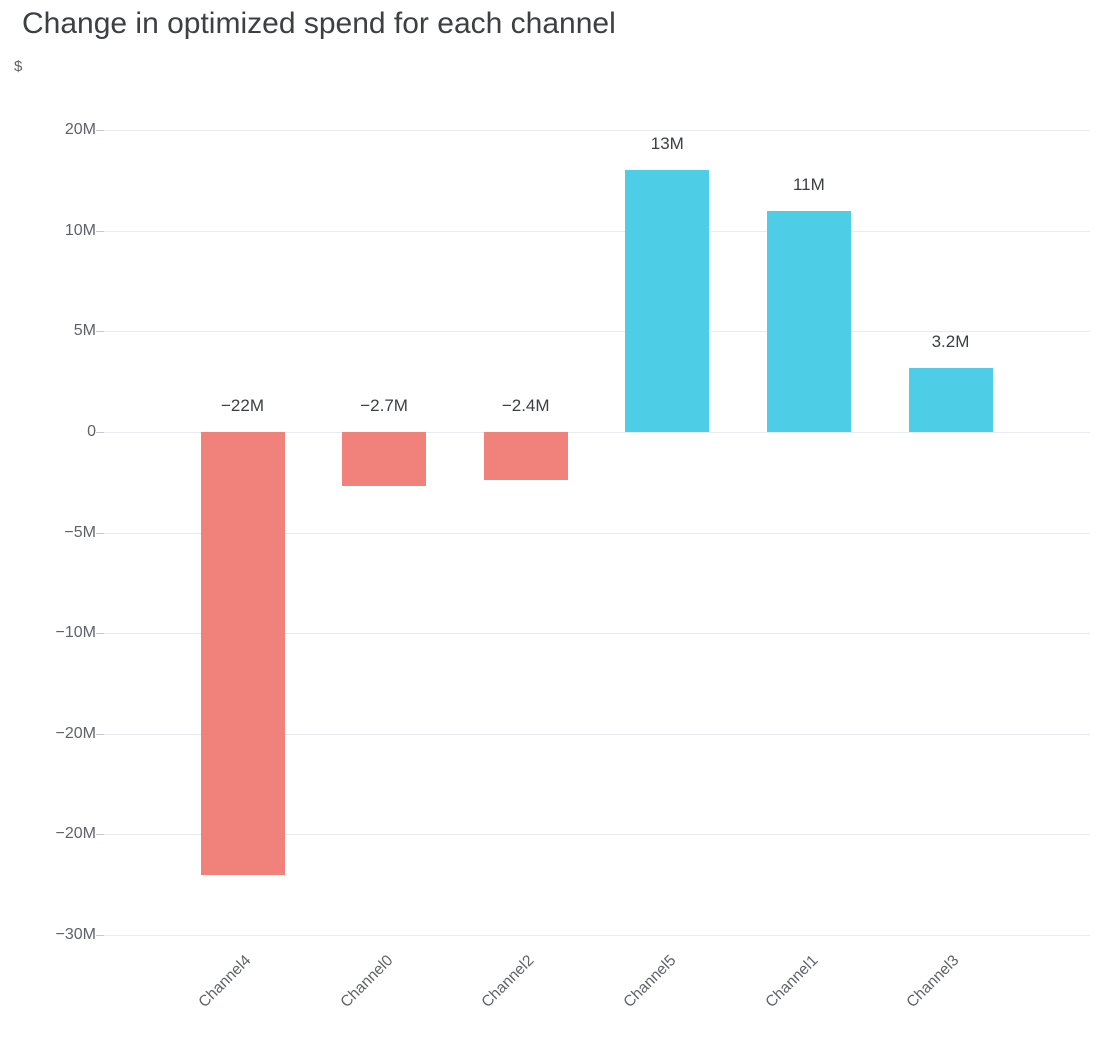  What do you see at coordinates (808, 184) in the screenshot?
I see `bar-value-label: 11M` at bounding box center [808, 184].